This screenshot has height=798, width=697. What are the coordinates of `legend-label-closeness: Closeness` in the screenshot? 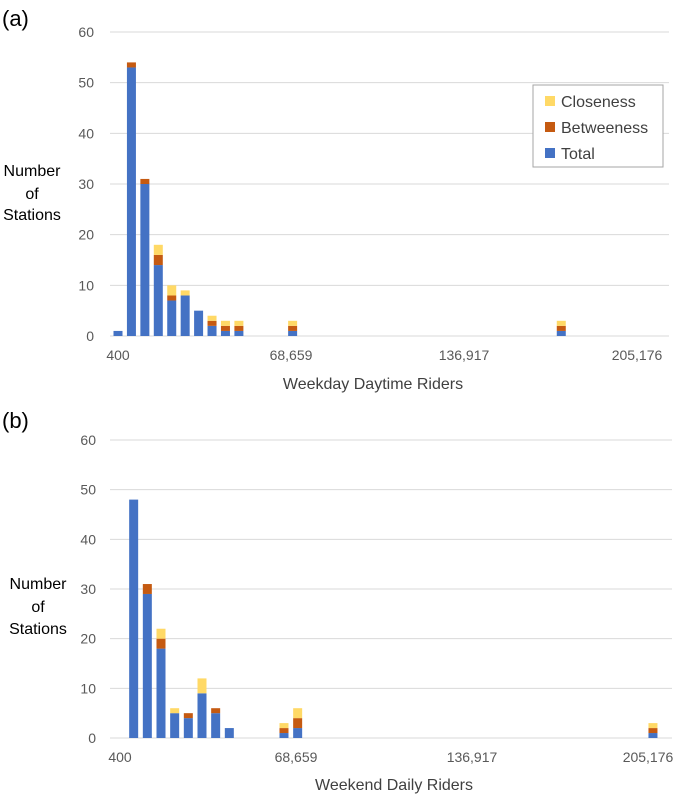 It's located at (598, 102).